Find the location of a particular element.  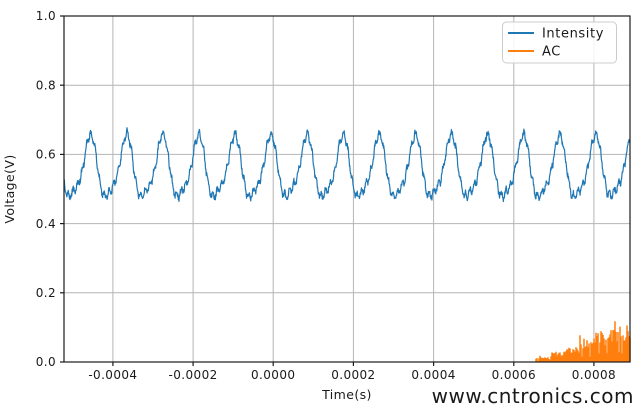

x-tick-label: 0.0002 is located at coordinates (353, 375).